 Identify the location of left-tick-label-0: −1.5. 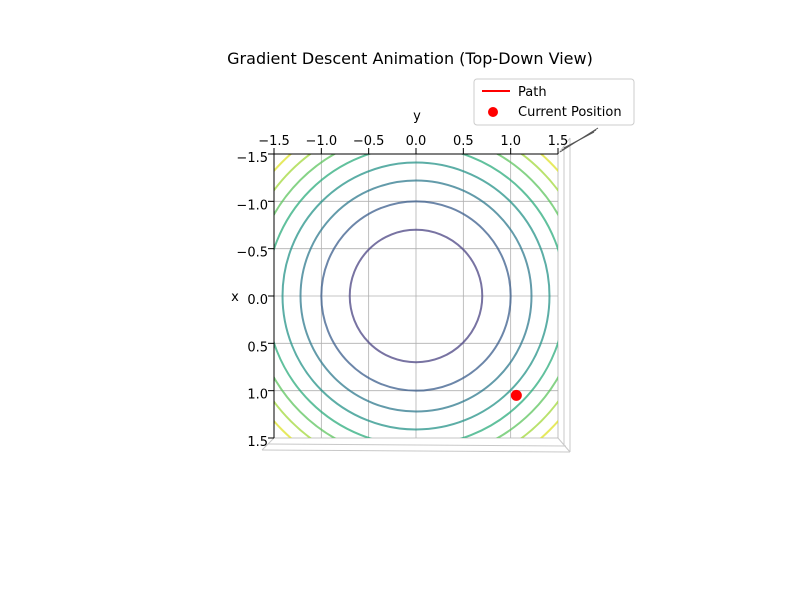
(252, 158).